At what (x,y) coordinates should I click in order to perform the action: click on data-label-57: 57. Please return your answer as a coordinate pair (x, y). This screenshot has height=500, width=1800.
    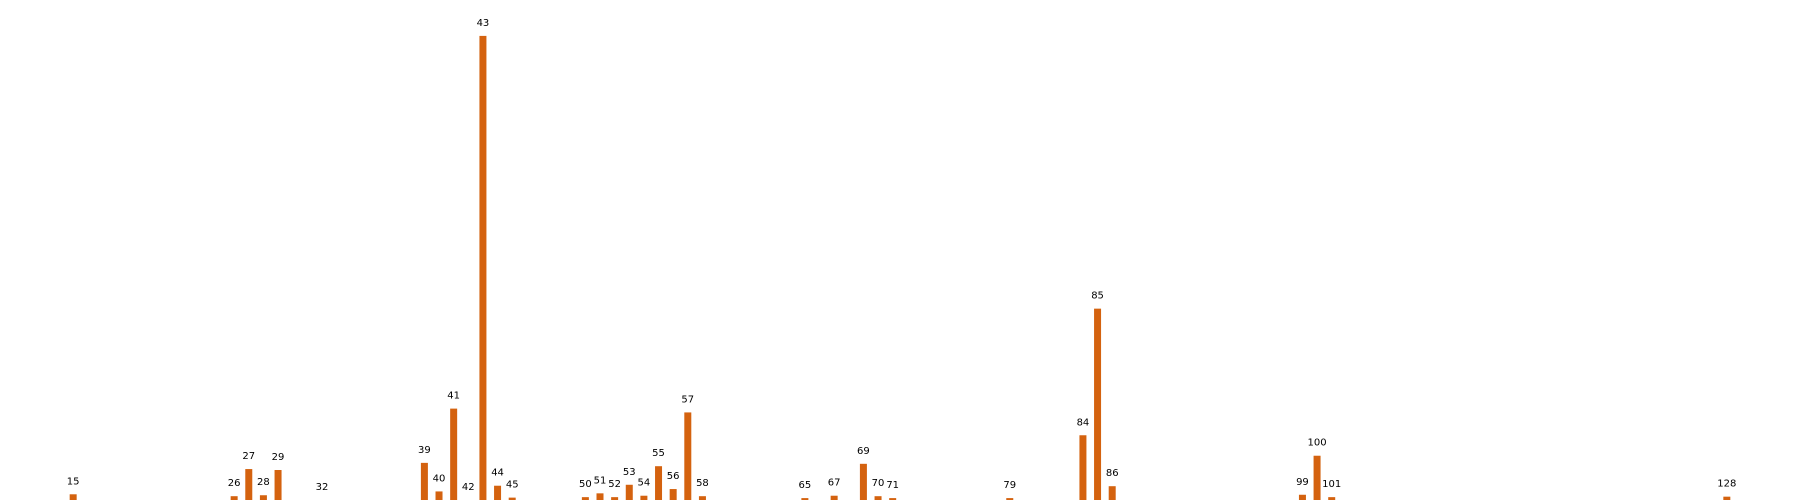
    Looking at the image, I should click on (687, 399).